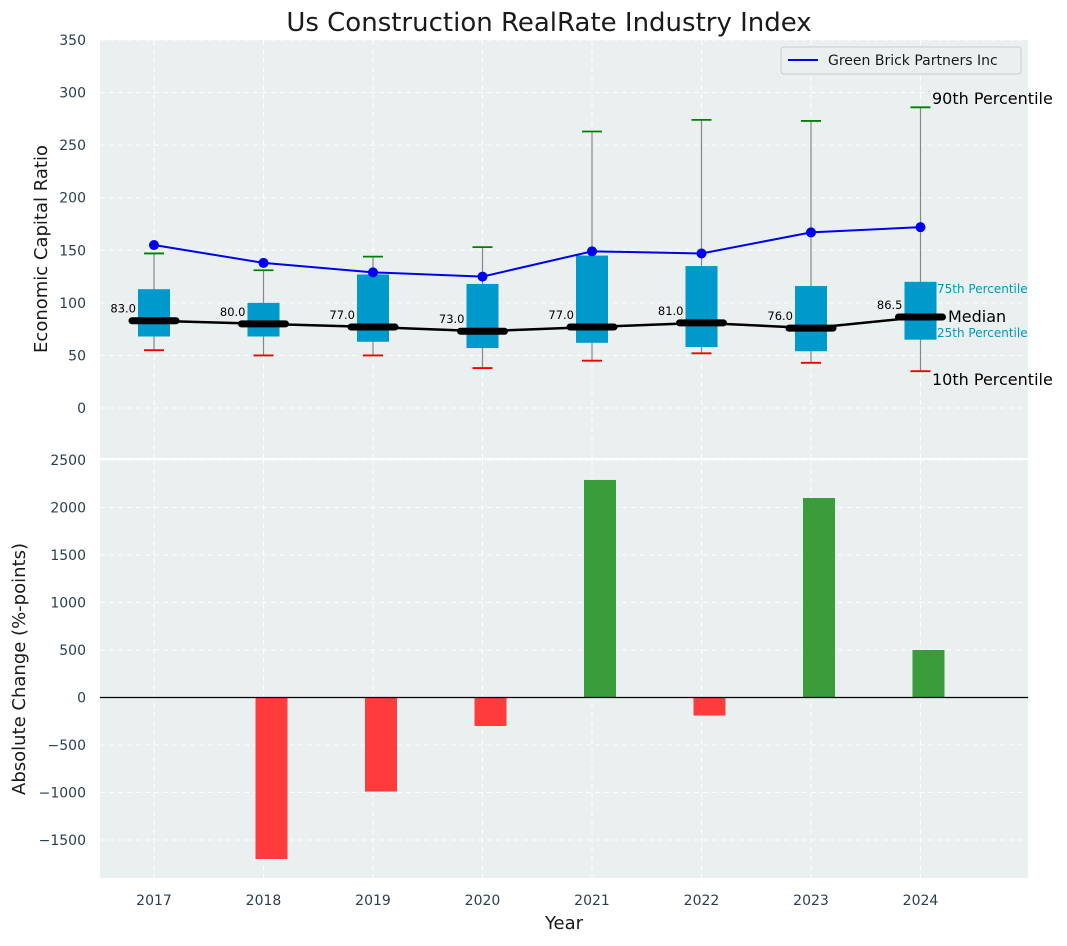  I want to click on bottom-y-tick-label: 2000, so click(68, 509).